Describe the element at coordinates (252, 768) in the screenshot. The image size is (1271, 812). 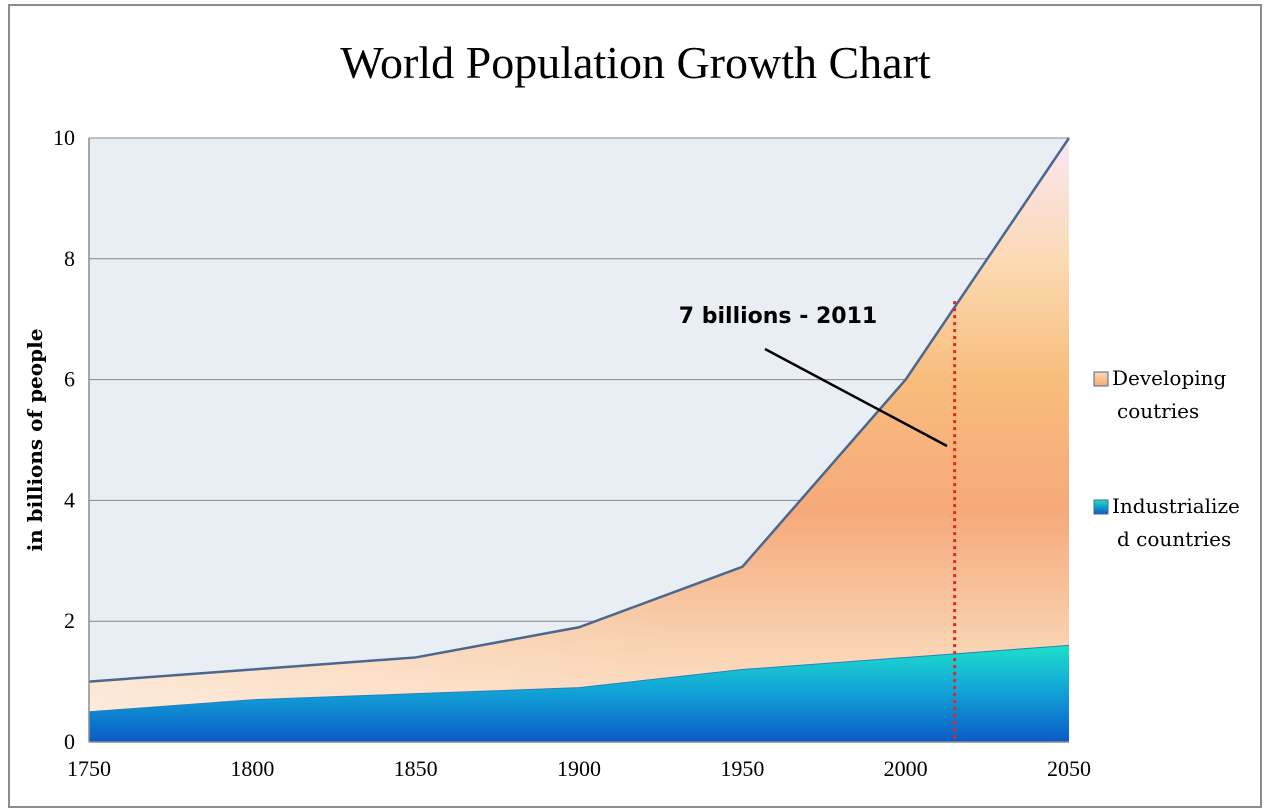
I see `x-tick-label: 1800` at that location.